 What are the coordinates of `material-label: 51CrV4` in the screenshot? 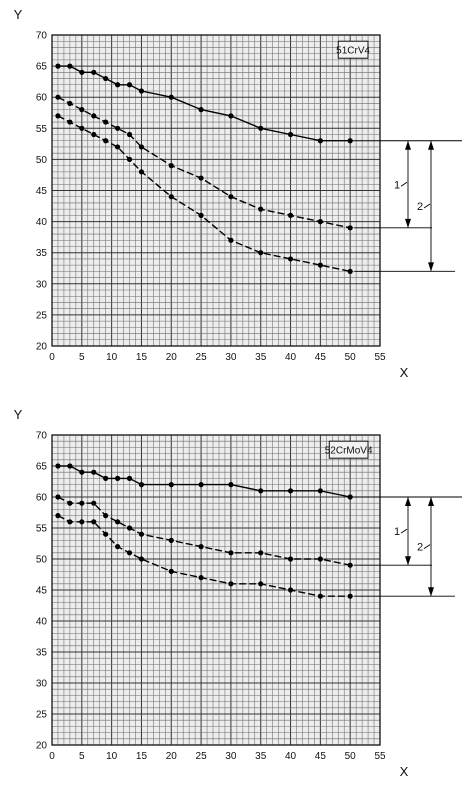 It's located at (353, 51).